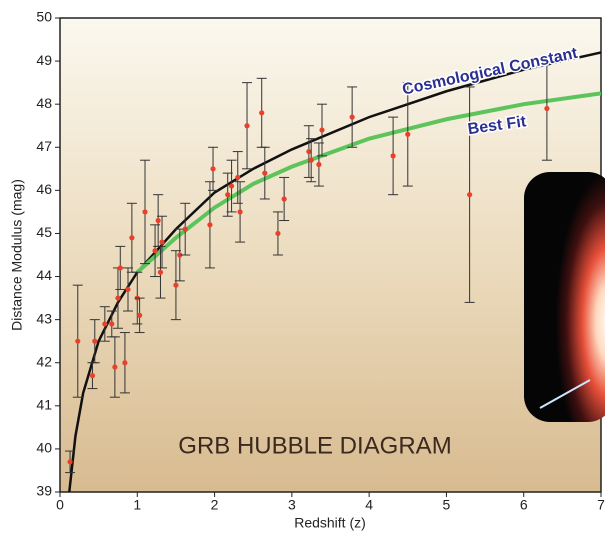  Describe the element at coordinates (44, 146) in the screenshot. I see `y-tick-label: 47` at that location.